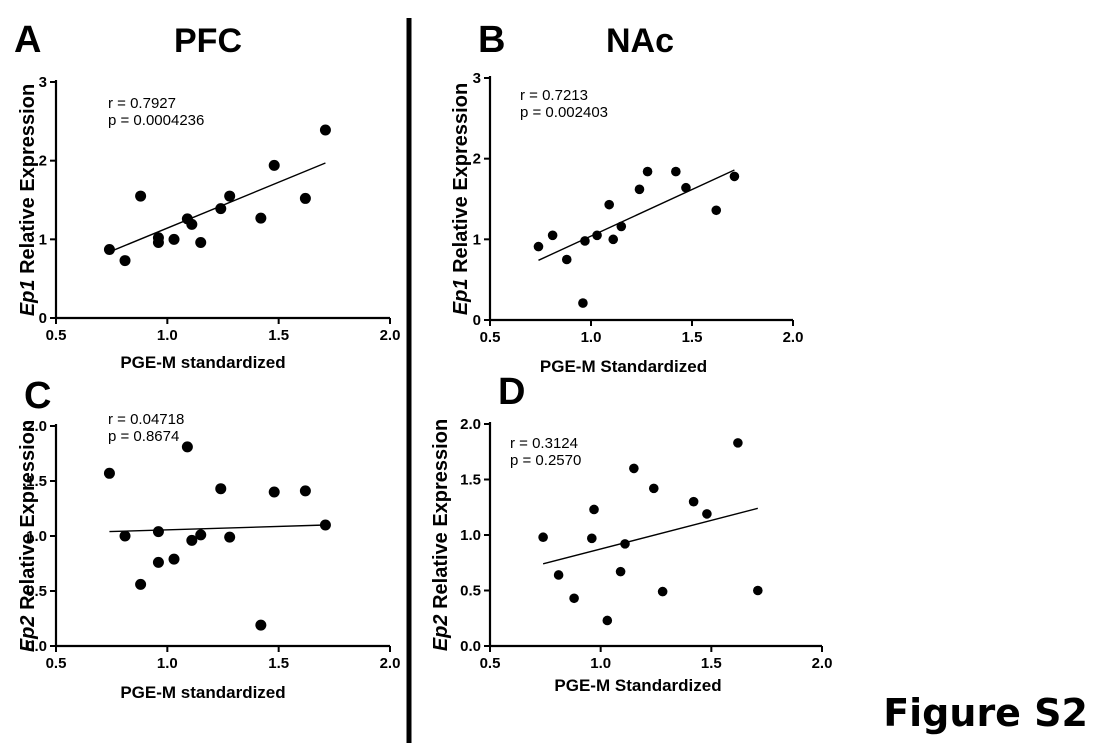  I want to click on panel-letter: B, so click(491, 40).